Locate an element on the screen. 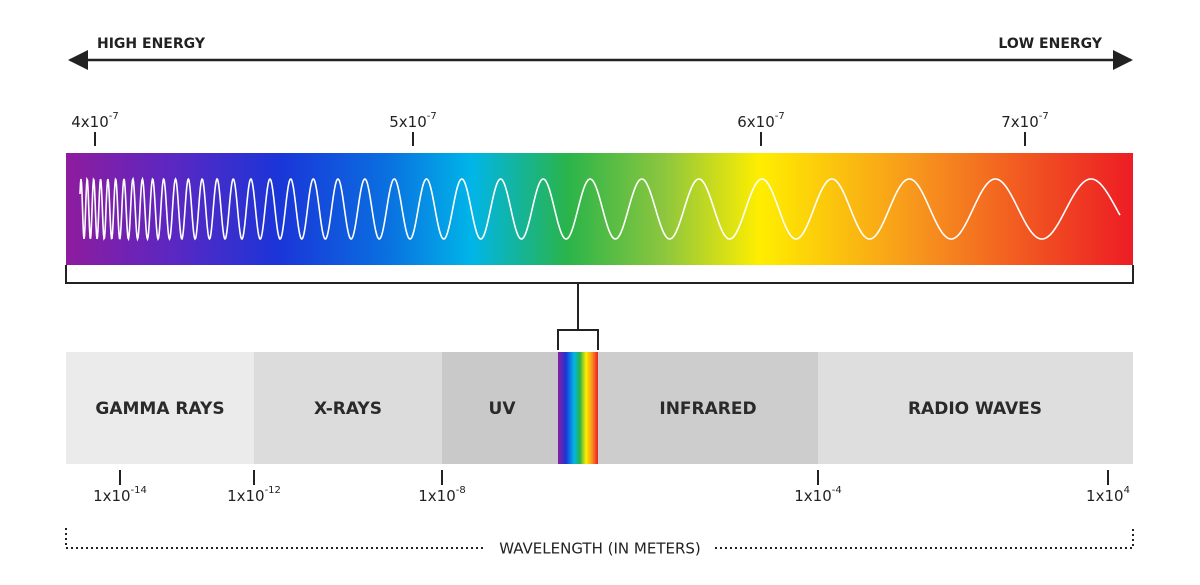 The image size is (1200, 585). wavelength-ticks is located at coordinates (614, 477).